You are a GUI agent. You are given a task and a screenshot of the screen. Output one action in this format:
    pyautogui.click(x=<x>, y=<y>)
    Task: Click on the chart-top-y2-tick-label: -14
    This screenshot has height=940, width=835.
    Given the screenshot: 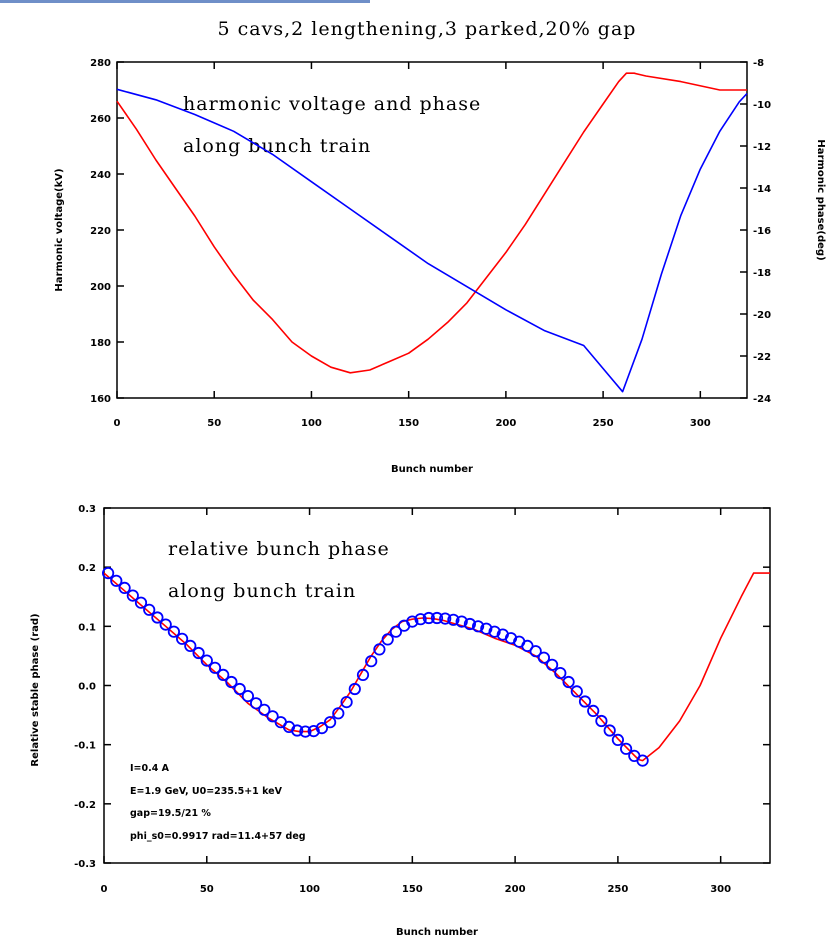 What is the action you would take?
    pyautogui.click(x=762, y=189)
    